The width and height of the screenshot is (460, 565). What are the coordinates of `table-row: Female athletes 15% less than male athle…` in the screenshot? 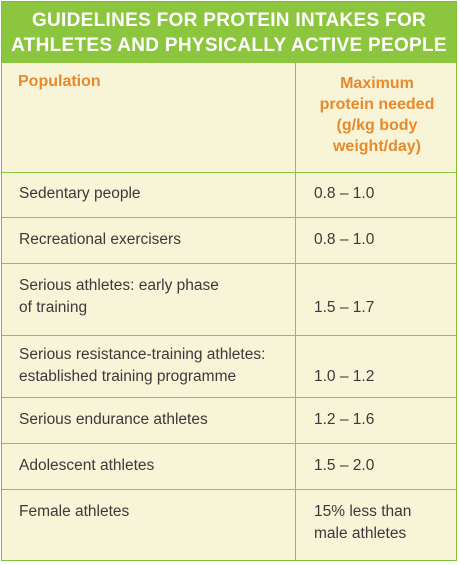 It's located at (229, 525).